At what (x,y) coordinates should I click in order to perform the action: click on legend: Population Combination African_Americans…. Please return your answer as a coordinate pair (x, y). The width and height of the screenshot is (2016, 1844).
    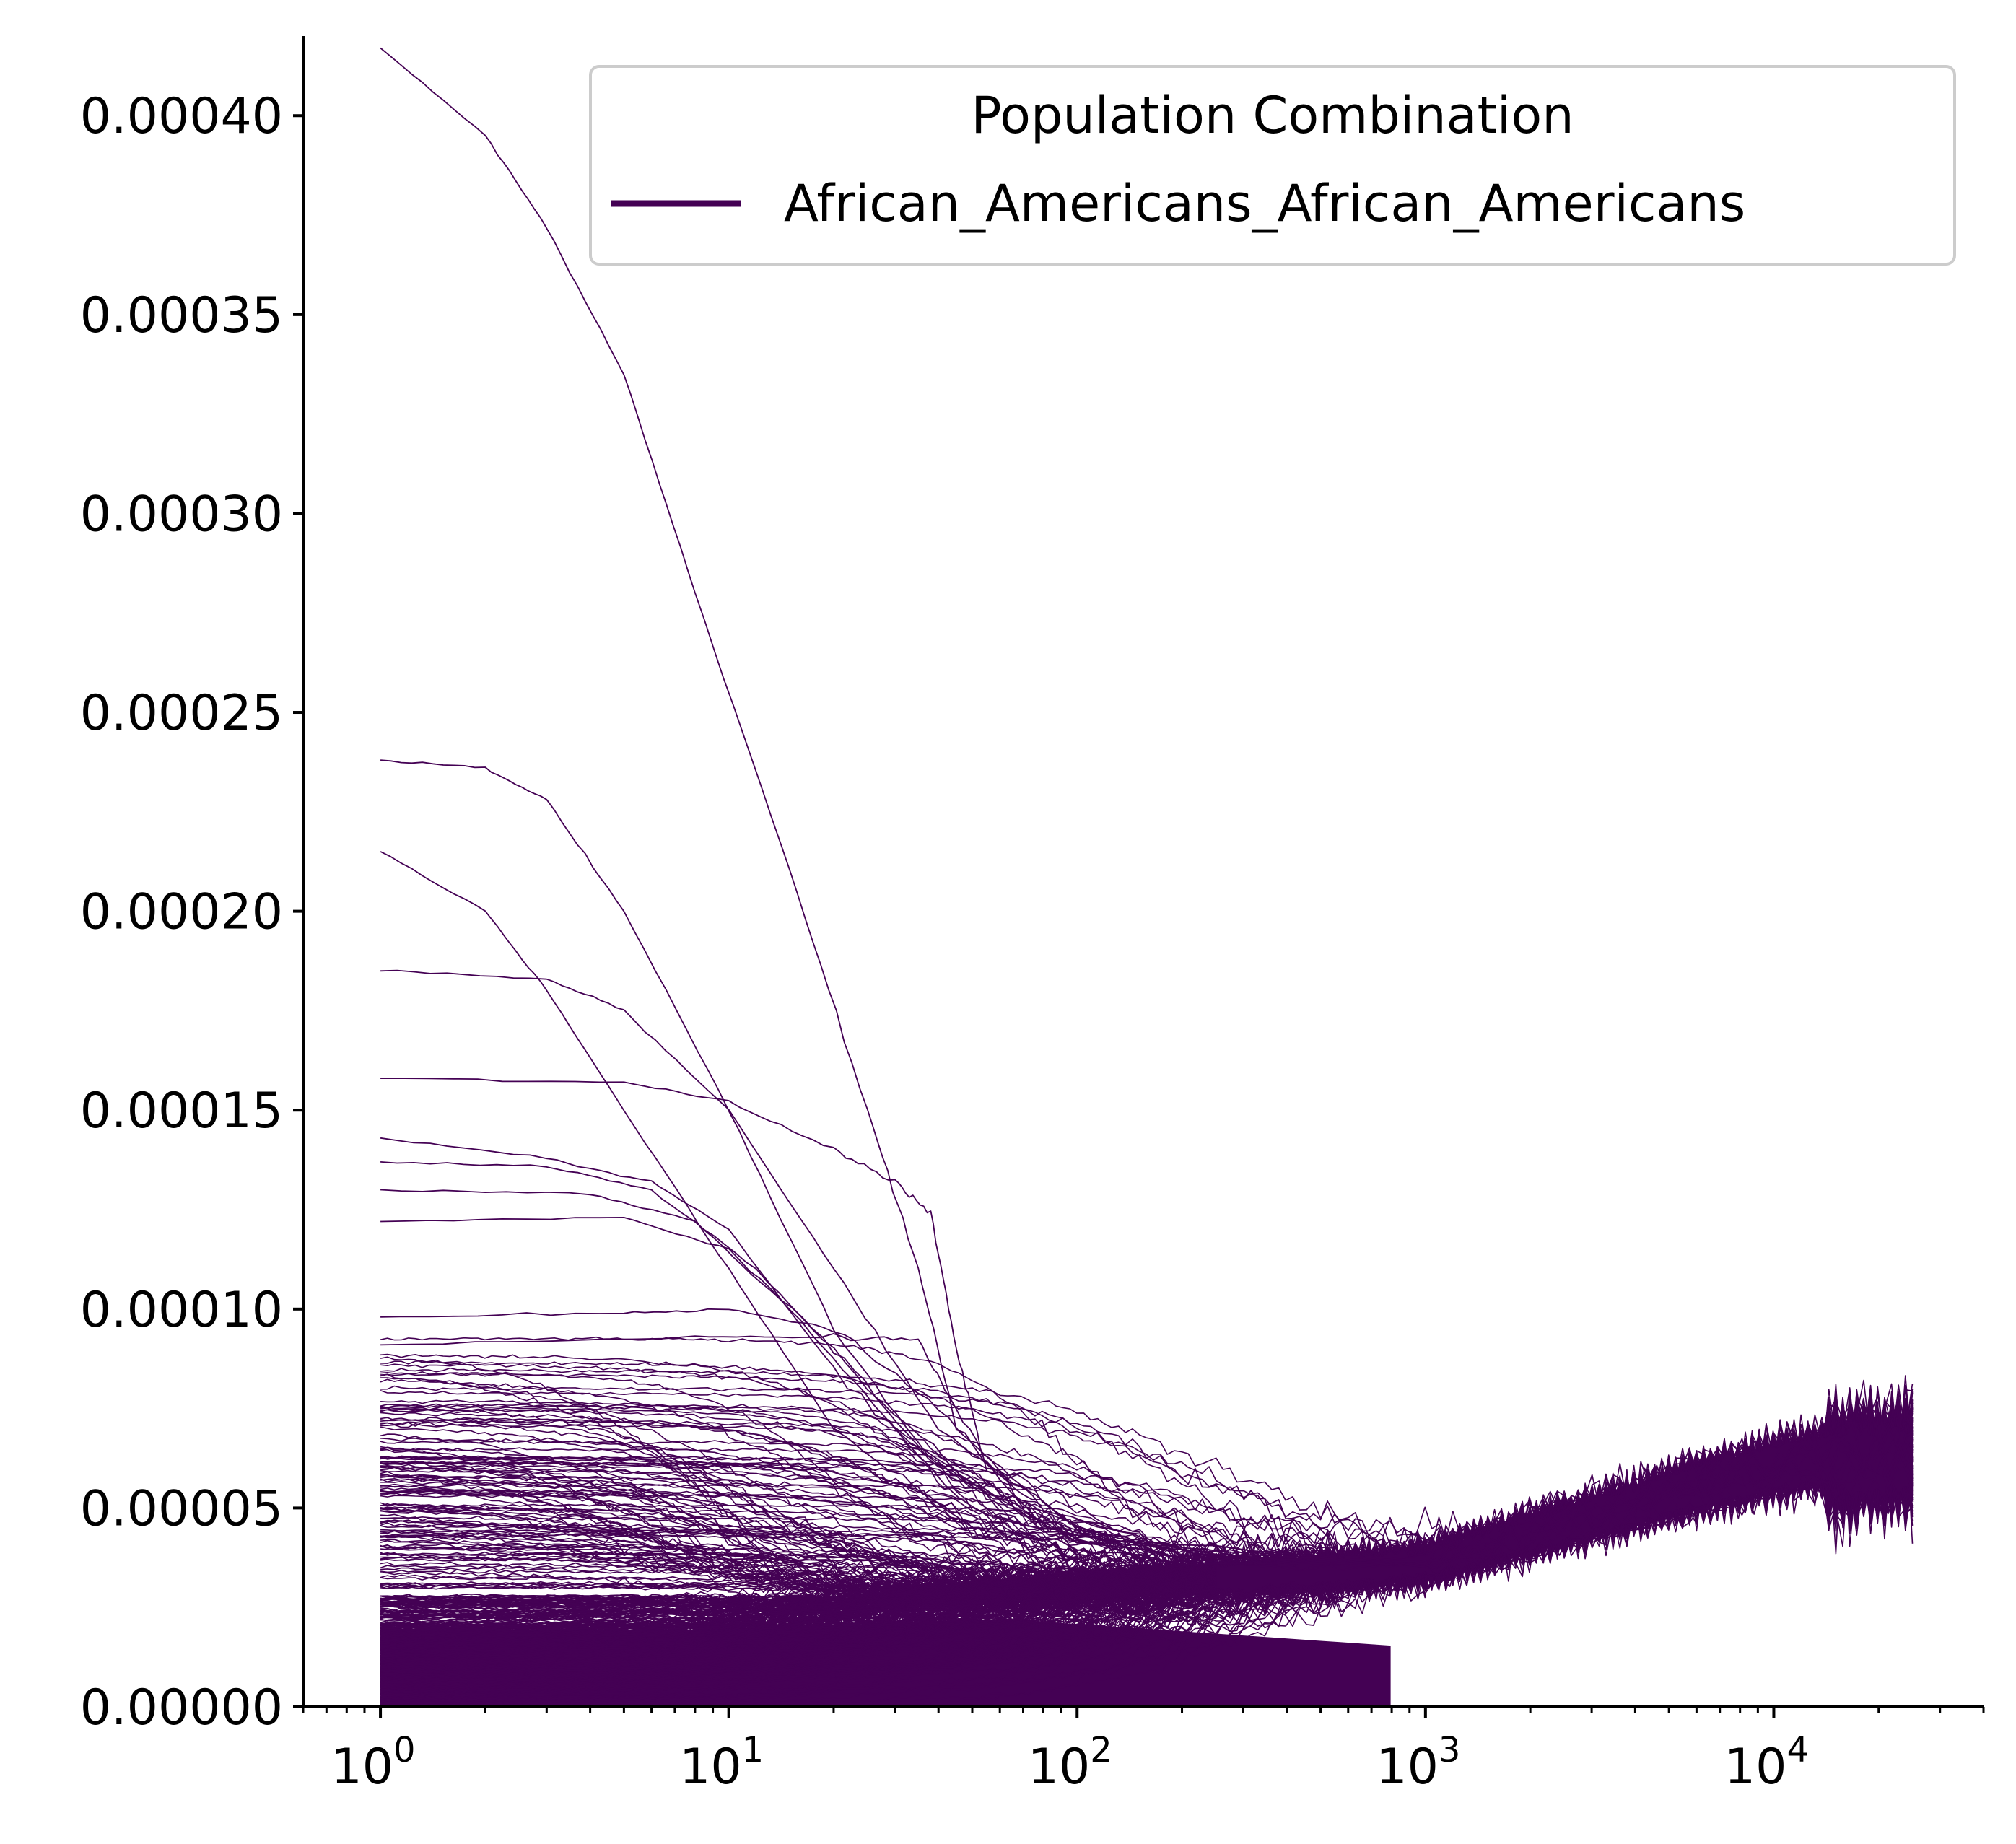
    Looking at the image, I should click on (1272, 166).